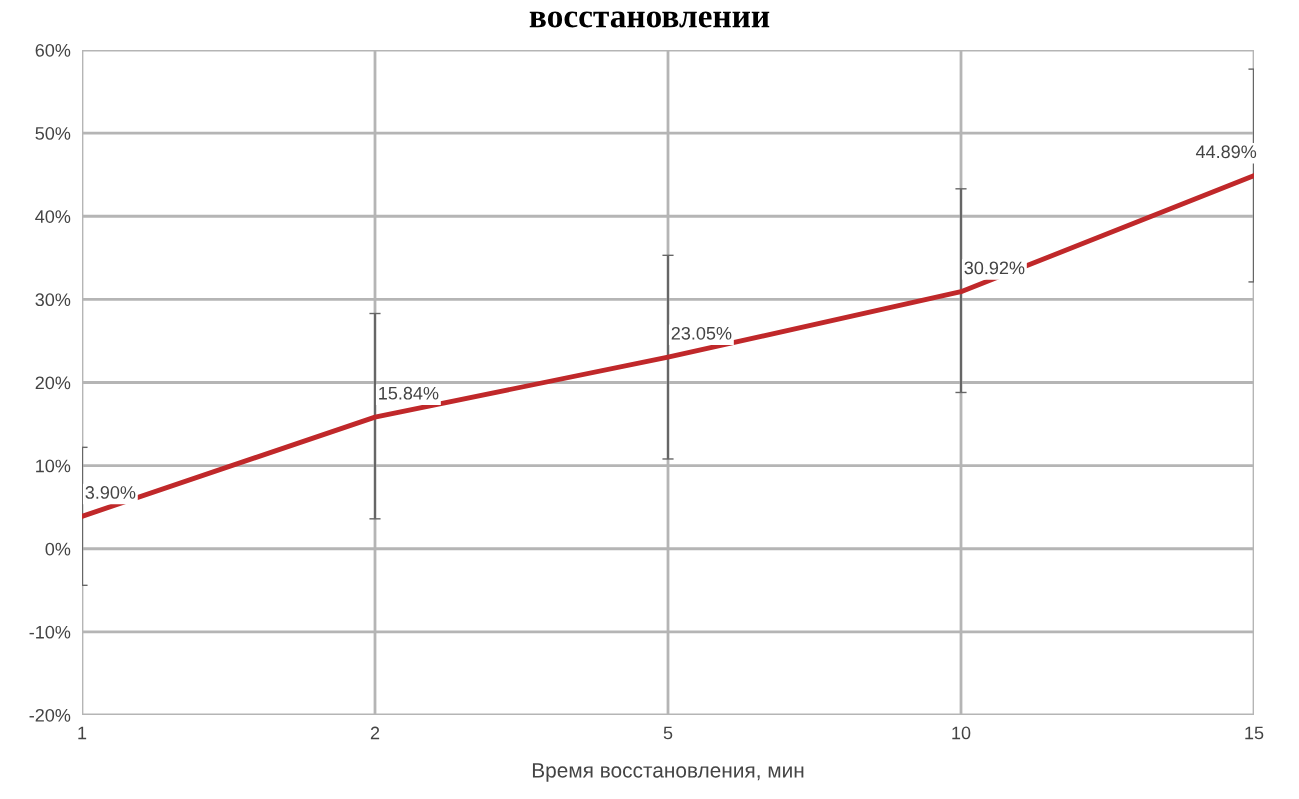 The width and height of the screenshot is (1299, 799). Describe the element at coordinates (58, 549) in the screenshot. I see `y-tick-label: 0%` at that location.